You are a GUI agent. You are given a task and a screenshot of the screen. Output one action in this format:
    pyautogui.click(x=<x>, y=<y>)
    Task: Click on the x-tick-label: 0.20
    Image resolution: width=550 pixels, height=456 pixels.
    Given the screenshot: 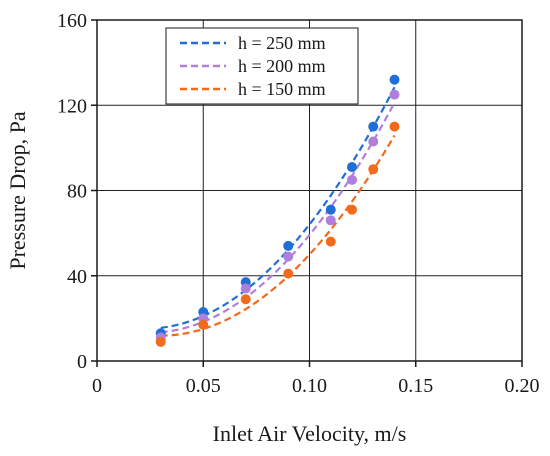 What is the action you would take?
    pyautogui.click(x=522, y=386)
    